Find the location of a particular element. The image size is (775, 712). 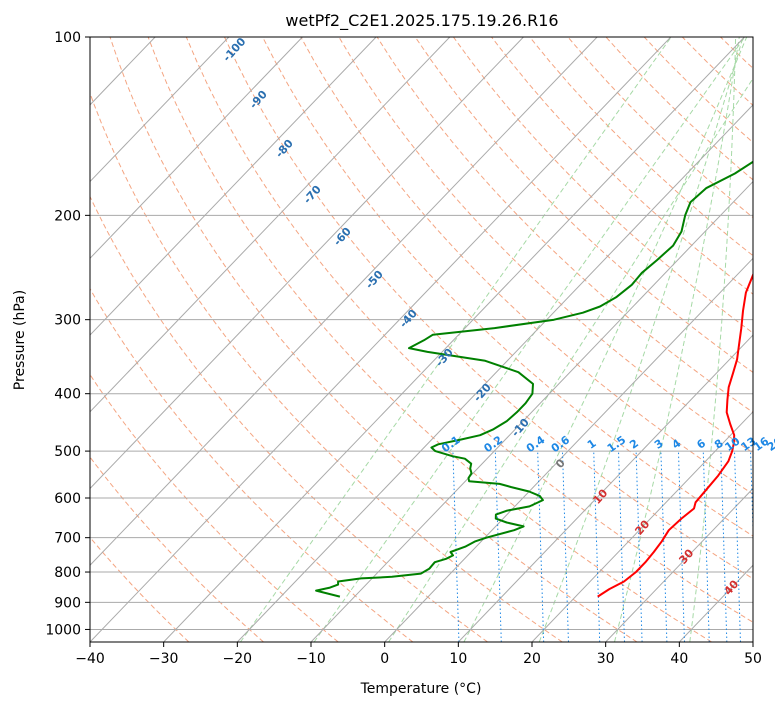

y-tick-label: 800 is located at coordinates (67, 573).